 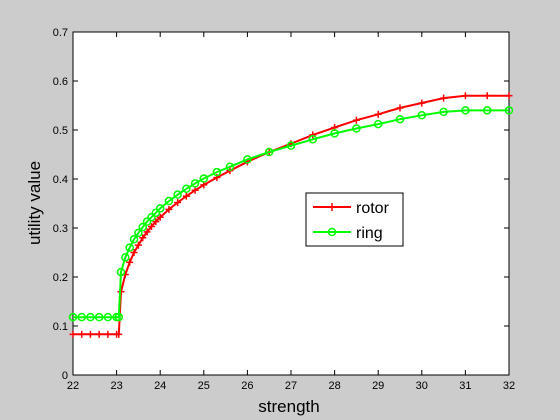 I want to click on x-tick-label: 22, so click(x=73, y=386).